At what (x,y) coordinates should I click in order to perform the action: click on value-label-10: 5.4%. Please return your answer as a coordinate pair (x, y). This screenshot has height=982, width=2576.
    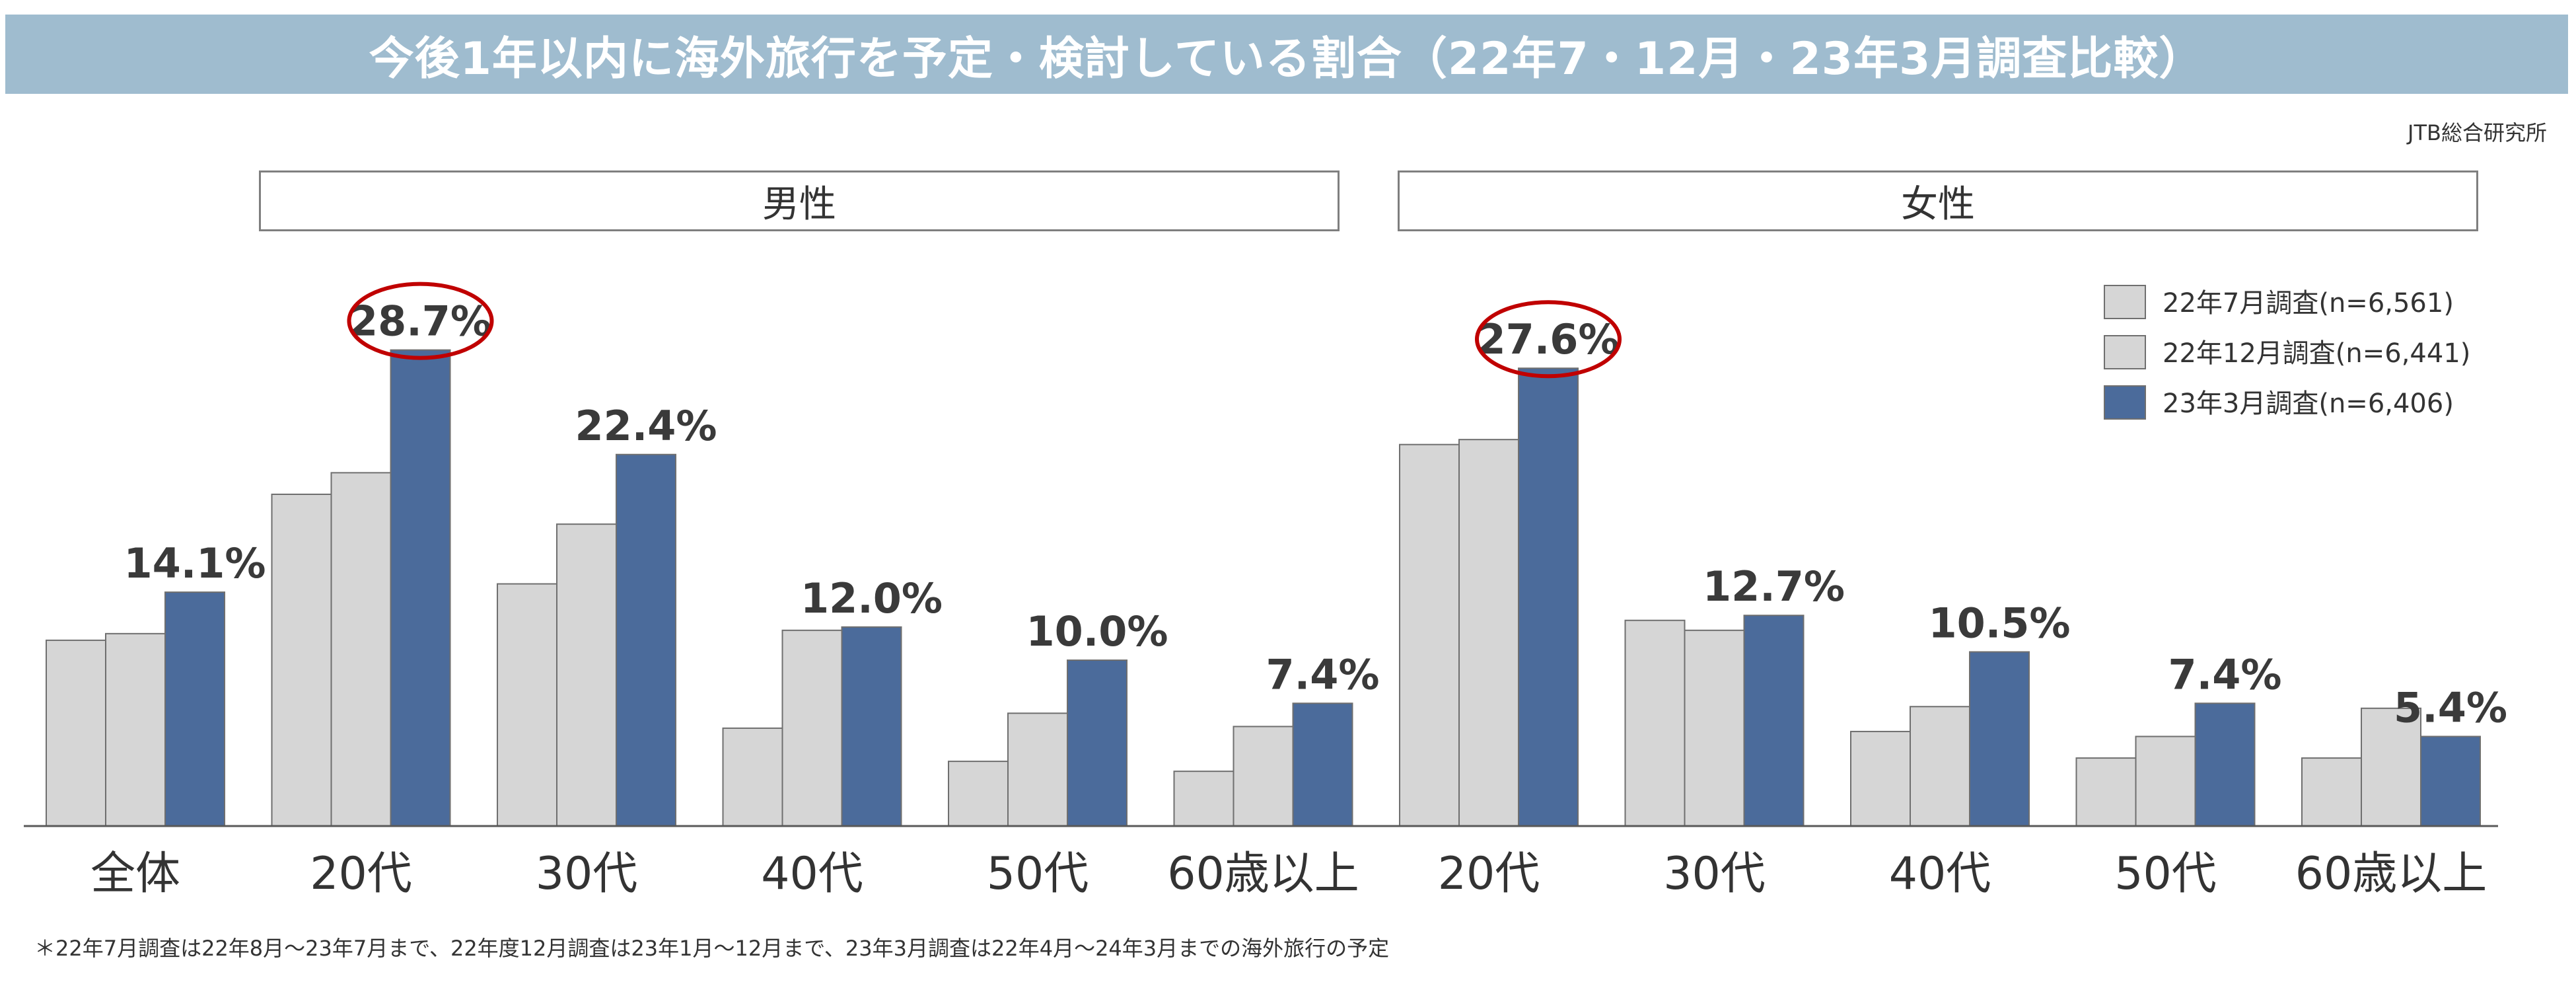
    Looking at the image, I should click on (2450, 707).